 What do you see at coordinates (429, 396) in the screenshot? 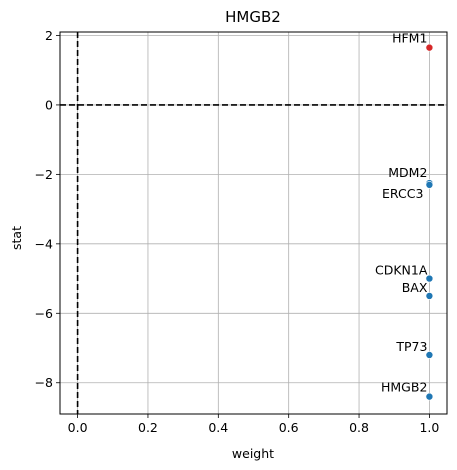
I see `point-hmgb2` at bounding box center [429, 396].